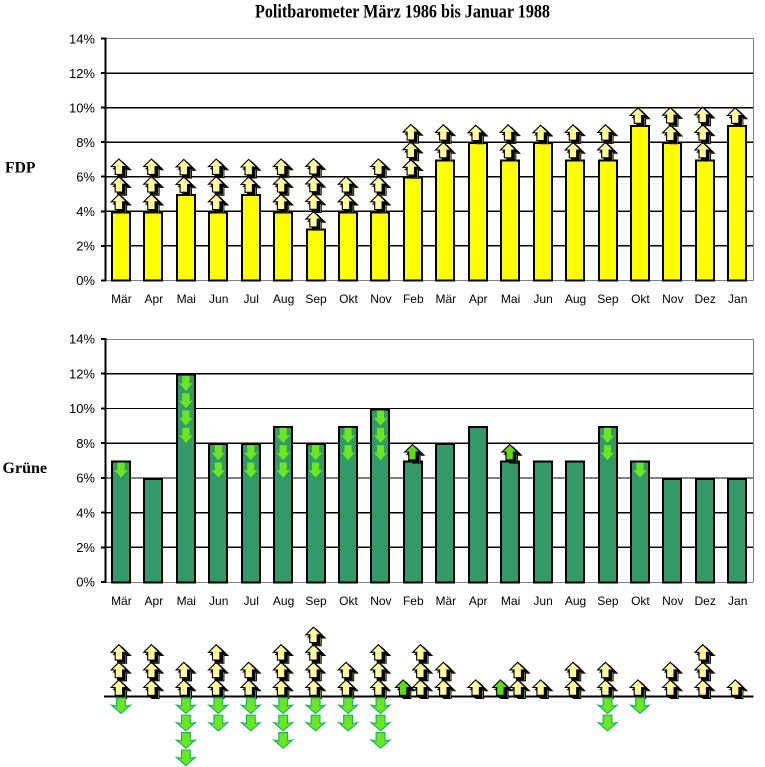 The width and height of the screenshot is (765, 767). Describe the element at coordinates (20, 168) in the screenshot. I see `svg-text: FDP` at that location.